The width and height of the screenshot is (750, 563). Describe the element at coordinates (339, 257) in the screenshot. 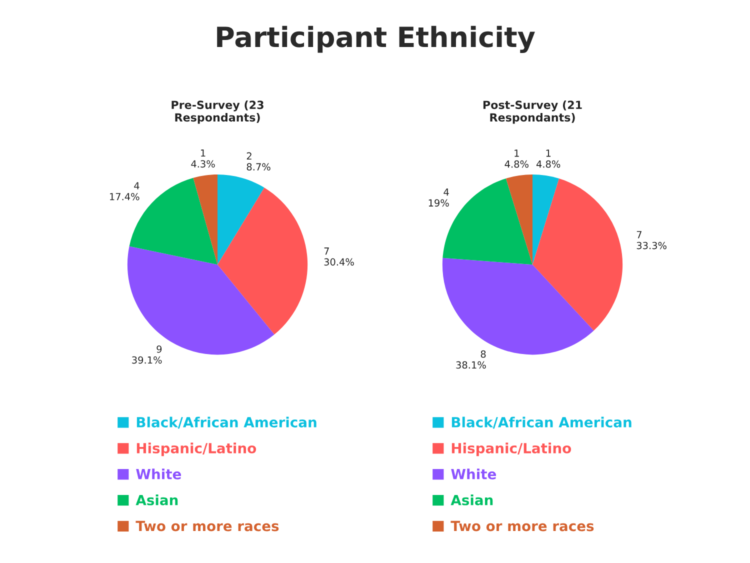

I see `data-label: 7 30.4%` at that location.